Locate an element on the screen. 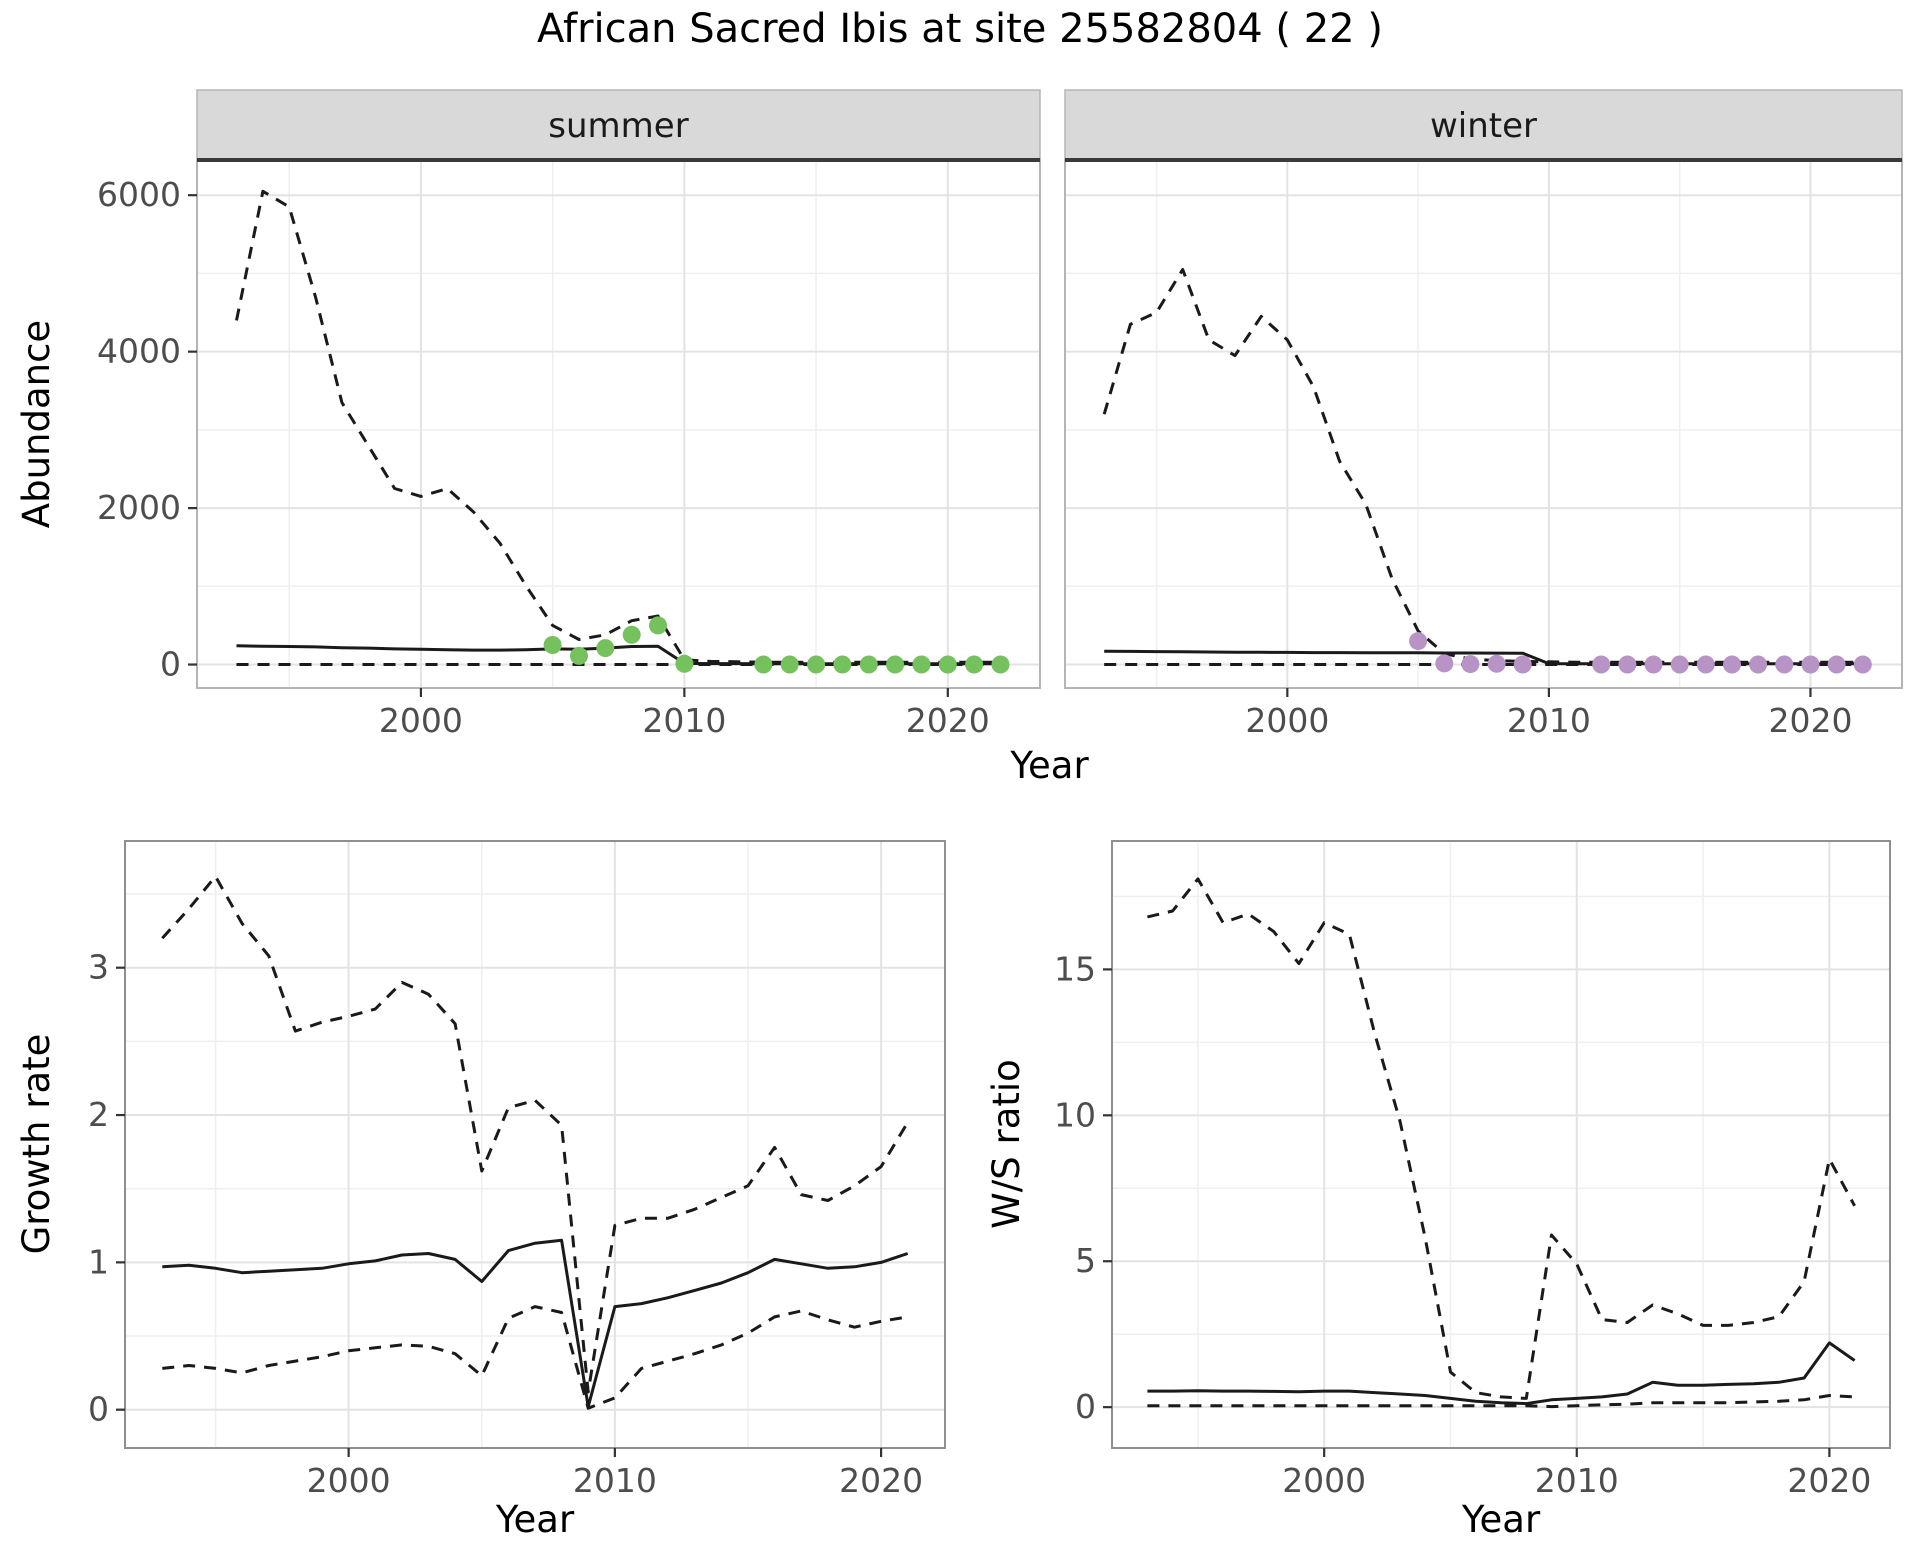 The width and height of the screenshot is (1920, 1560). facet-strip-label: summer is located at coordinates (618, 126).